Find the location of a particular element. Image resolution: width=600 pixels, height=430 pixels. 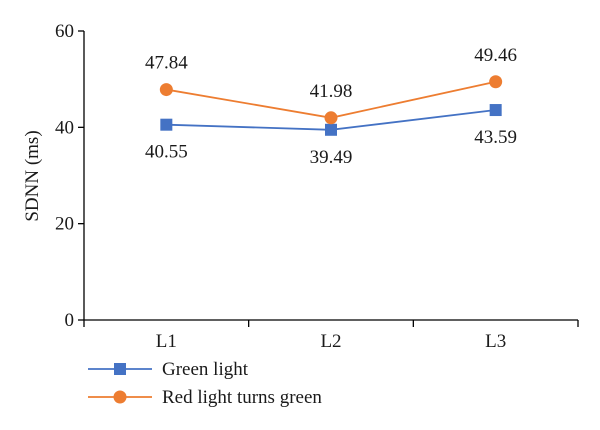

data-label: 41.98 is located at coordinates (331, 91).